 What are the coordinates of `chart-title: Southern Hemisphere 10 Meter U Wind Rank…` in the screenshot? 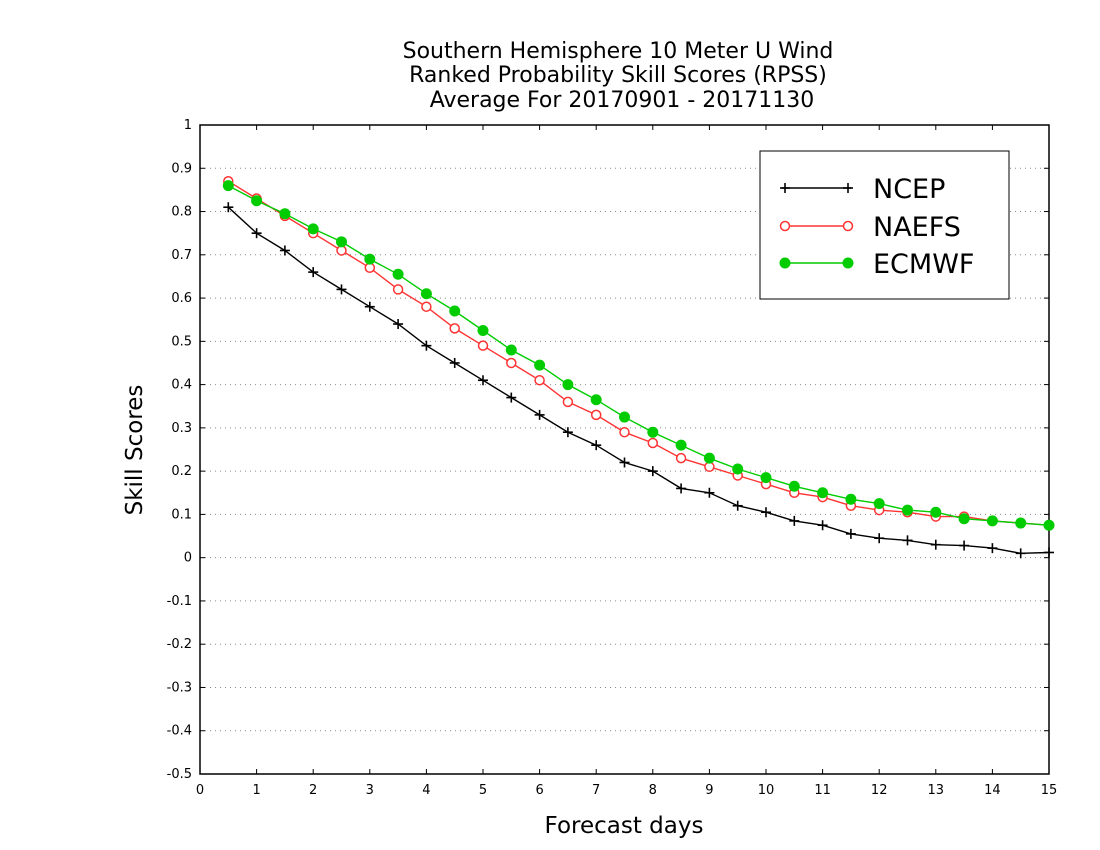 It's located at (618, 76).